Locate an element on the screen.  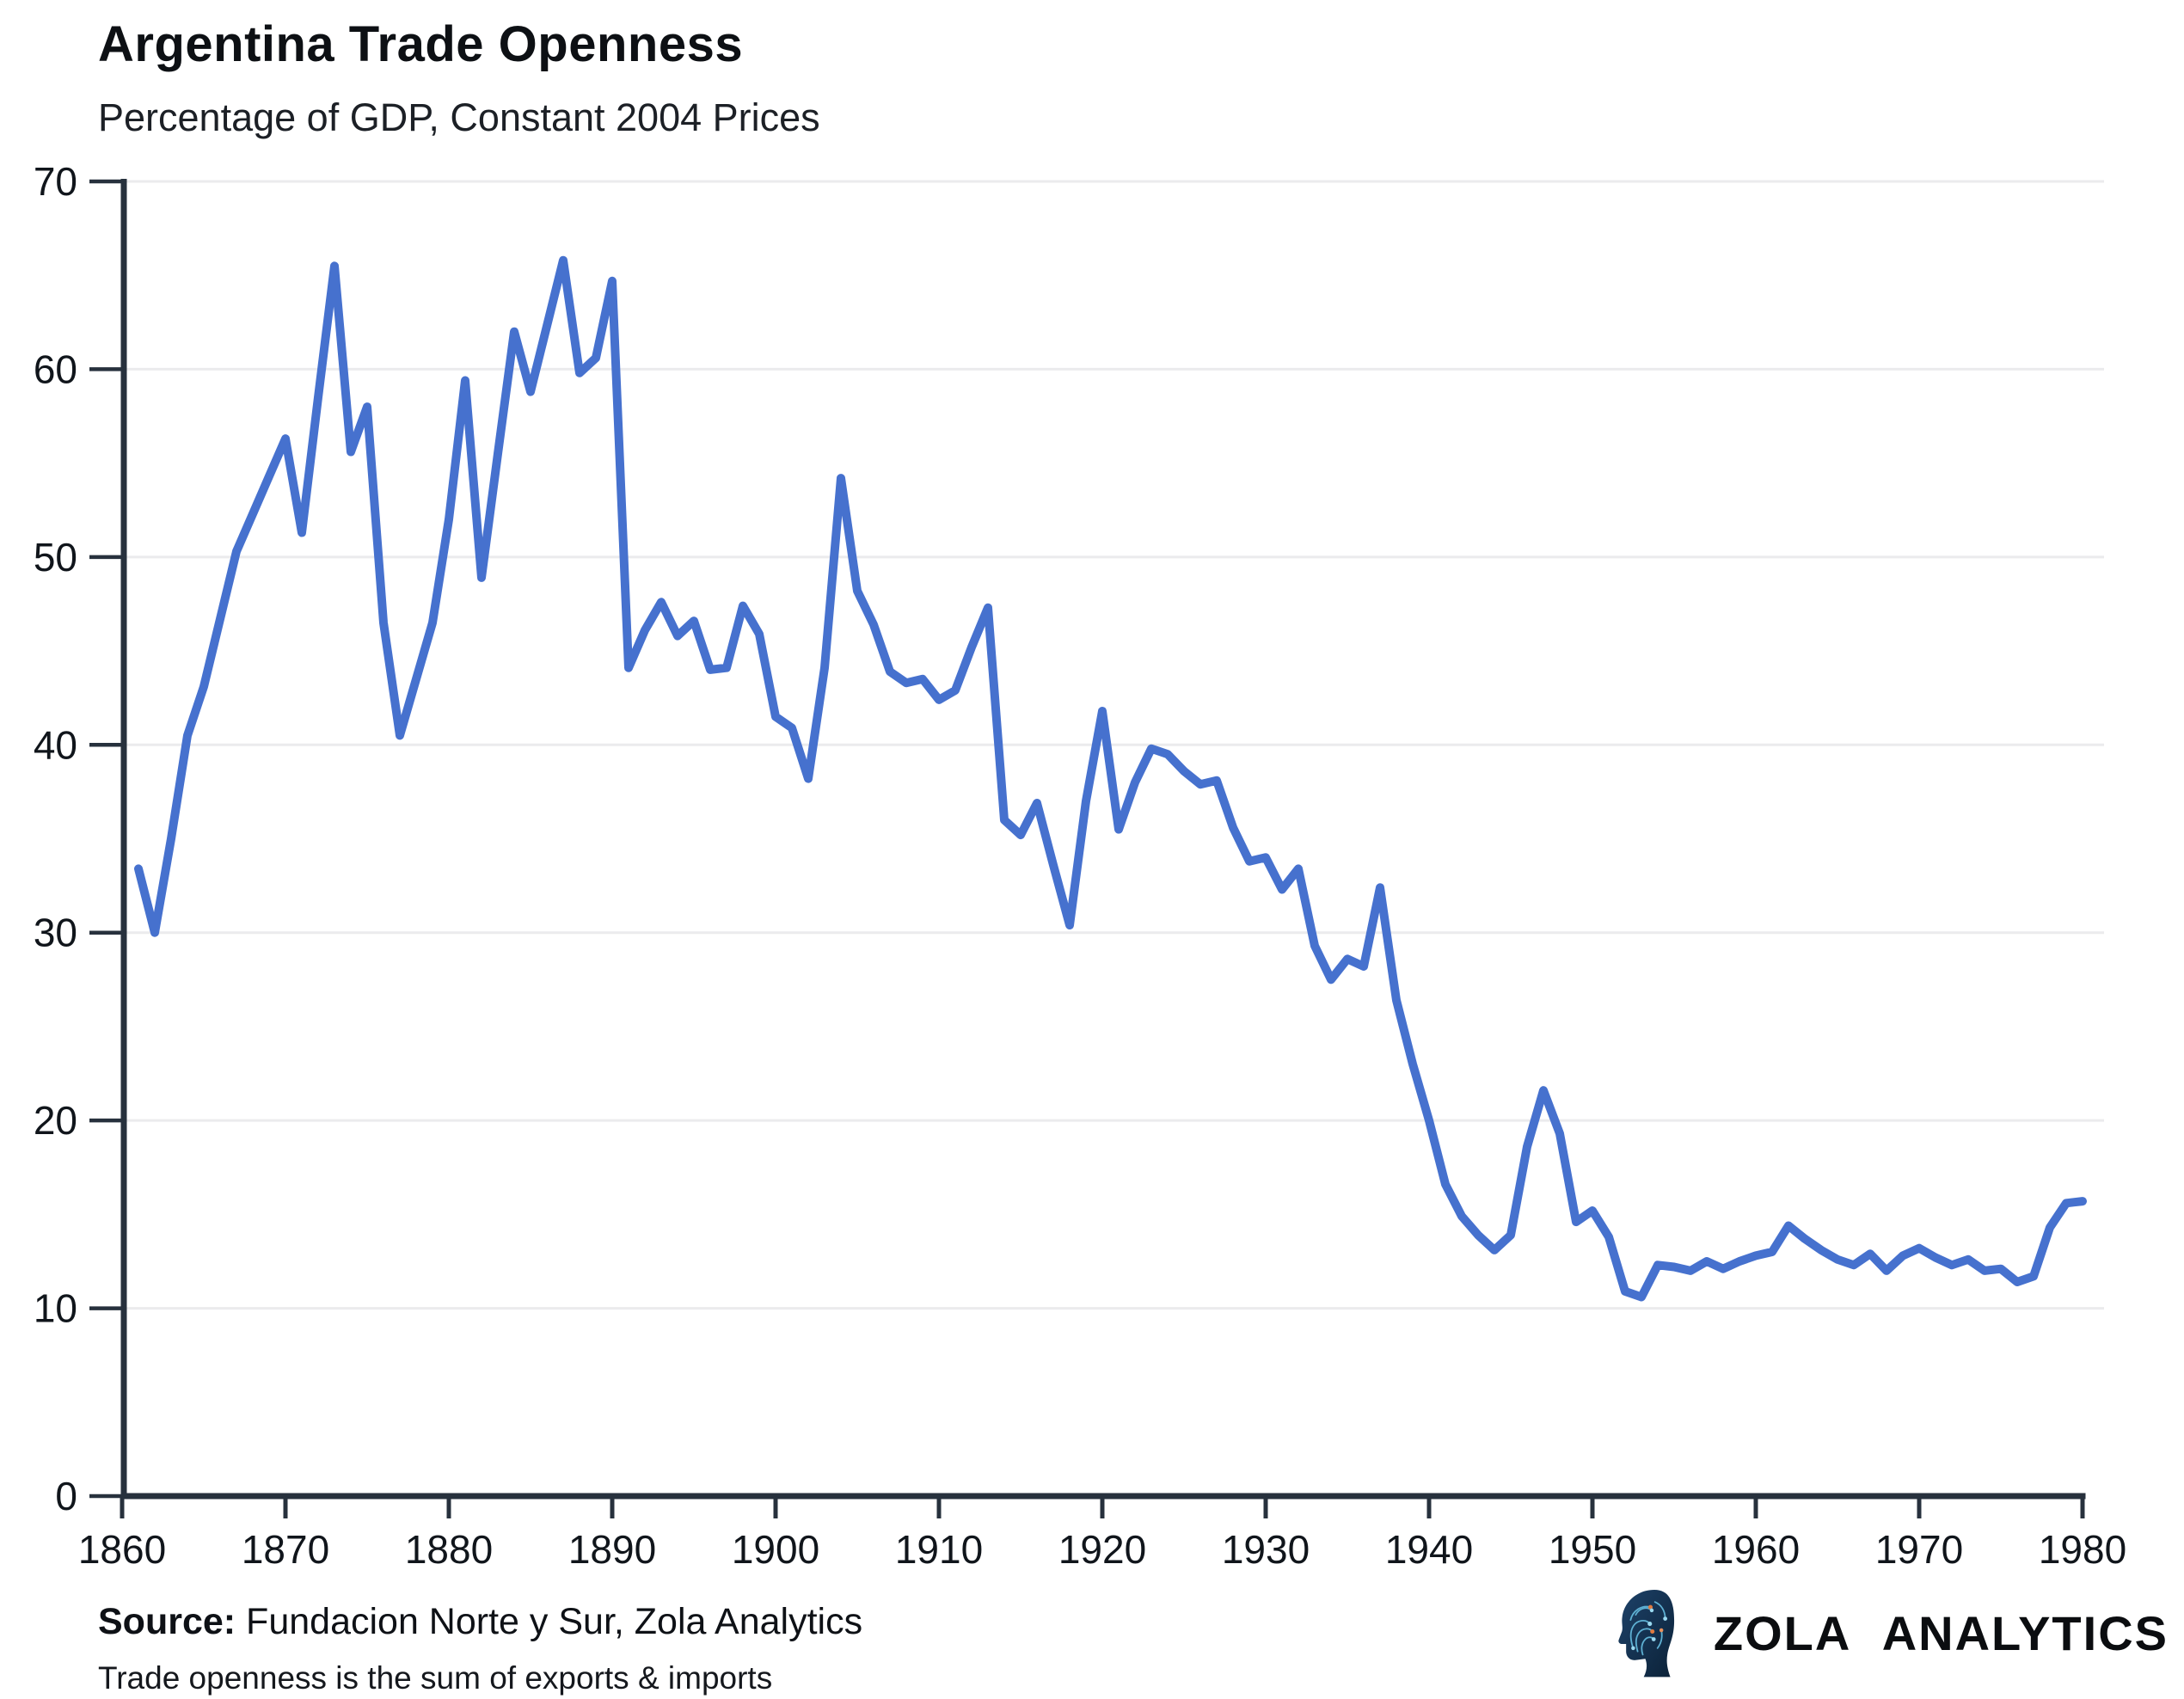
x-tick-label-1910: 1910 is located at coordinates (939, 1549).